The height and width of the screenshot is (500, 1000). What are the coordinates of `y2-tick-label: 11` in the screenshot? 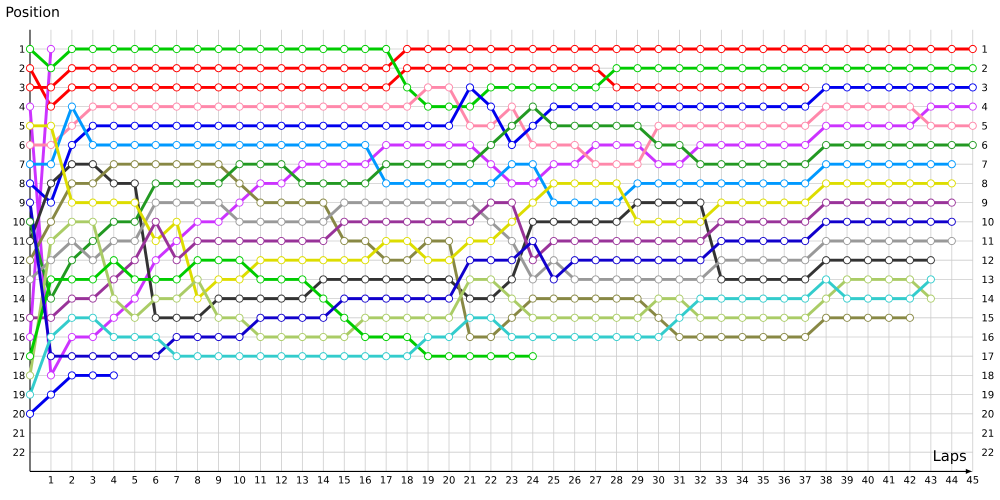 It's located at (988, 241).